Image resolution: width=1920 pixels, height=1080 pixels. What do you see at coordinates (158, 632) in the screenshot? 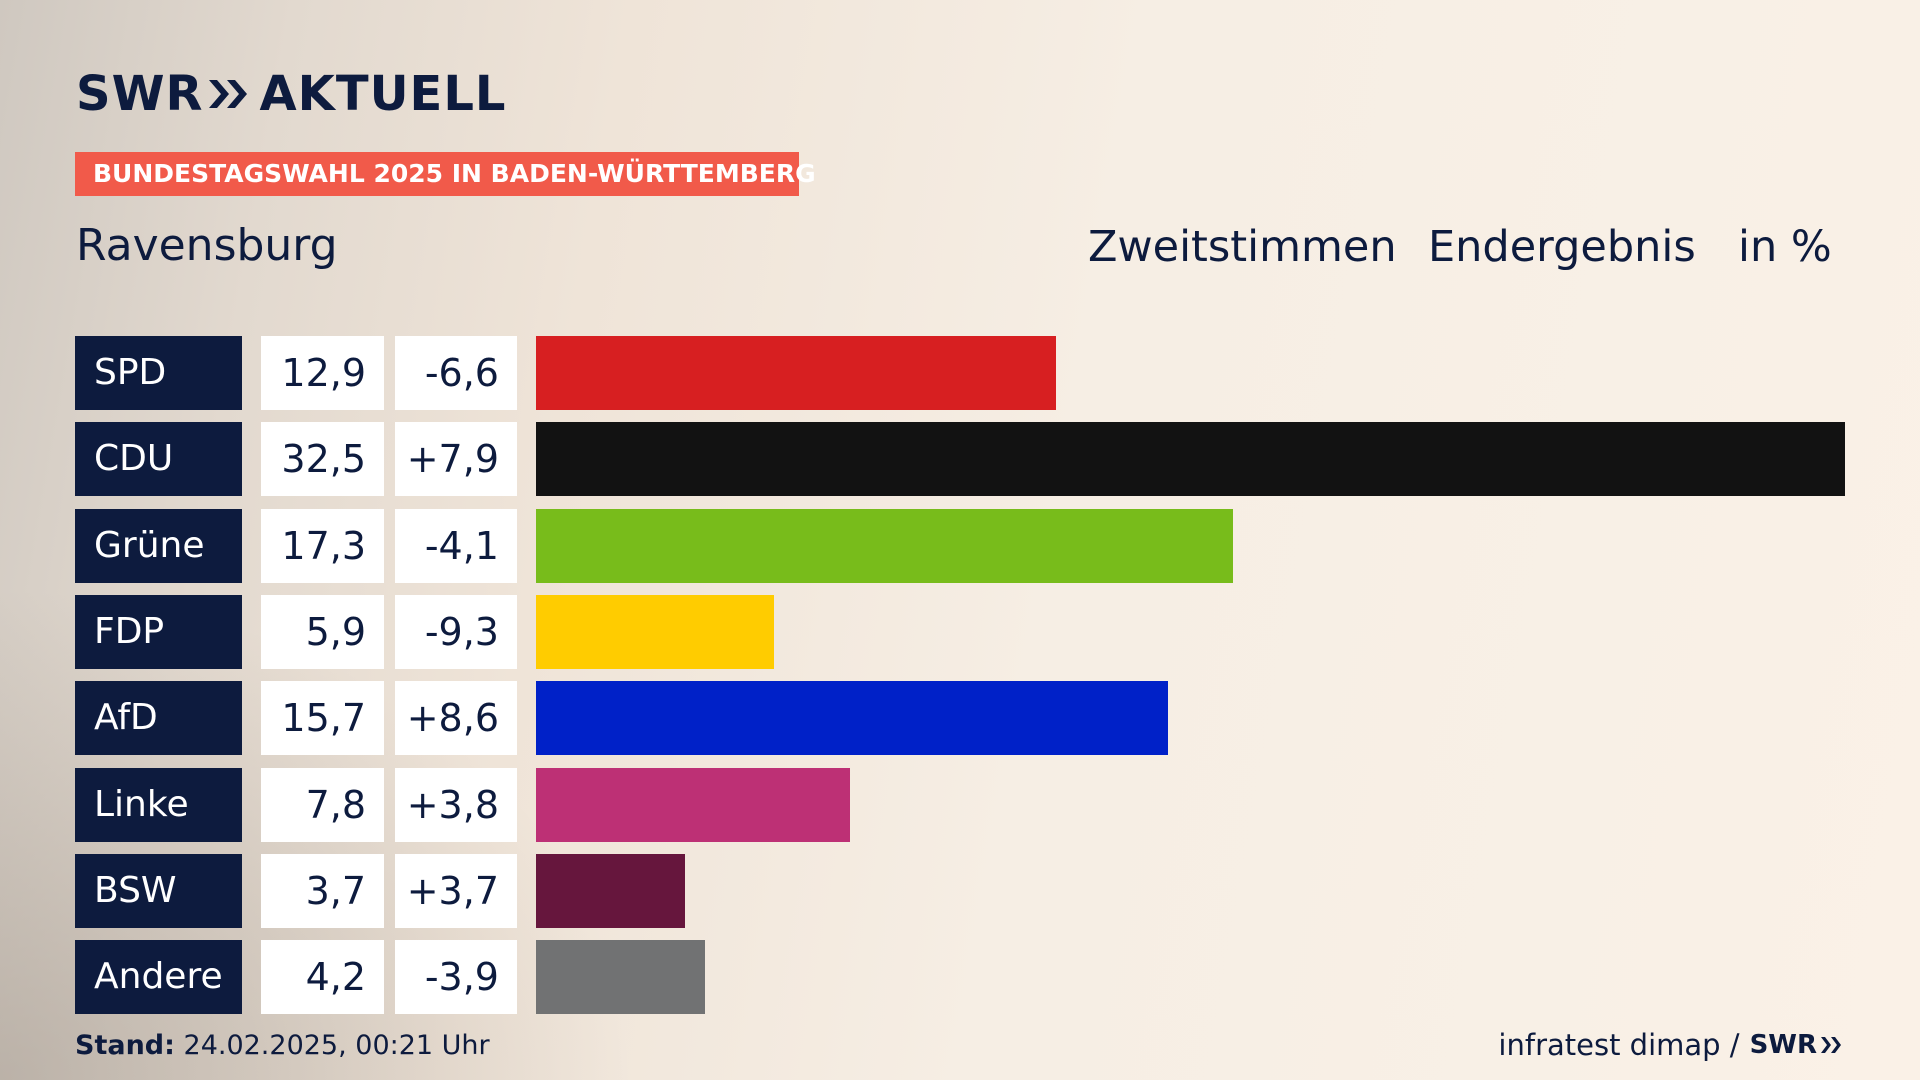
I see `party-label: FDP` at bounding box center [158, 632].